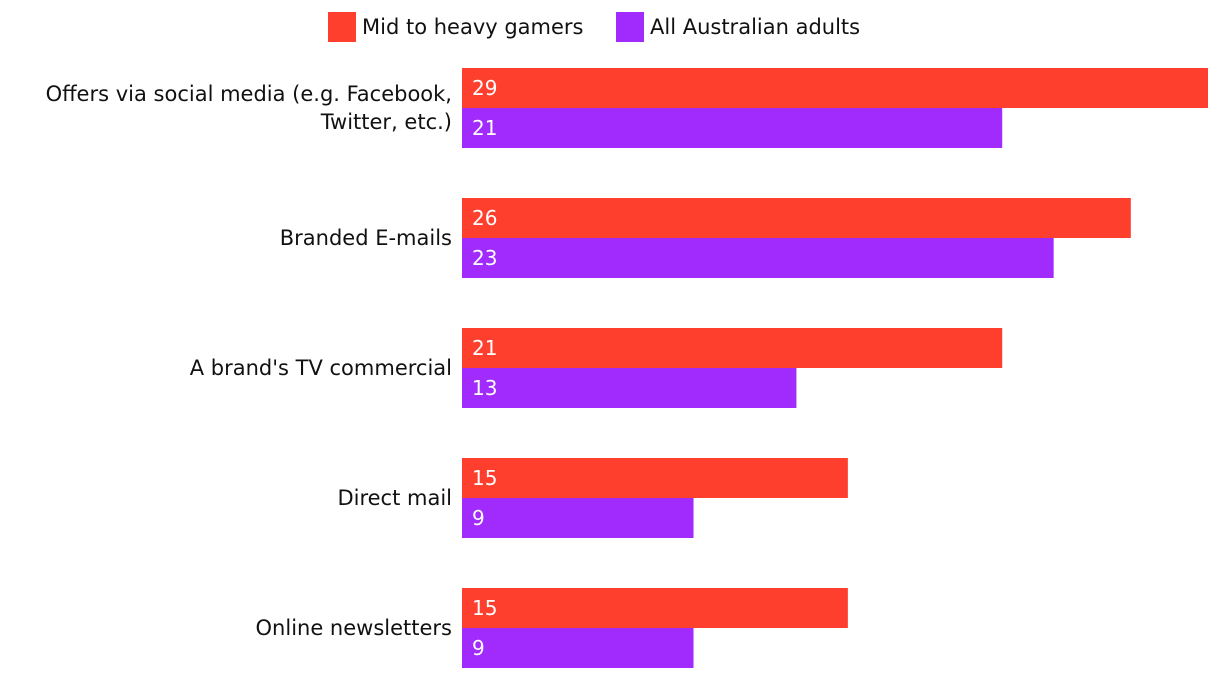 Image resolution: width=1220 pixels, height=680 pixels. What do you see at coordinates (484, 258) in the screenshot?
I see `data-label-all-australian-adults-1: 23` at bounding box center [484, 258].